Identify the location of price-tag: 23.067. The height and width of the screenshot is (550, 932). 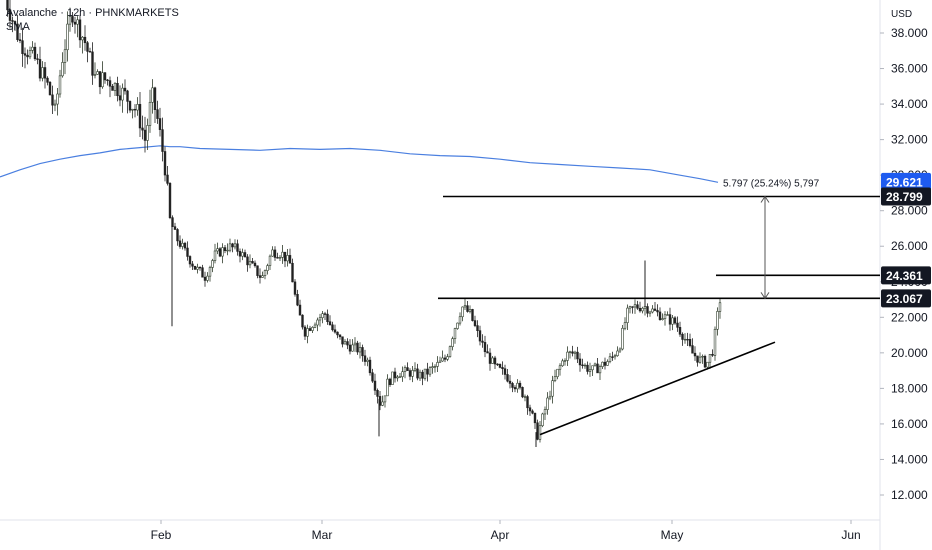
(906, 298).